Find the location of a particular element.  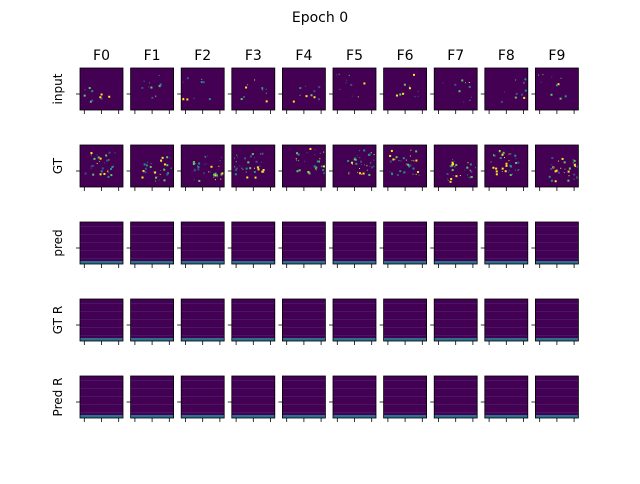

column-label: F3 is located at coordinates (253, 56).